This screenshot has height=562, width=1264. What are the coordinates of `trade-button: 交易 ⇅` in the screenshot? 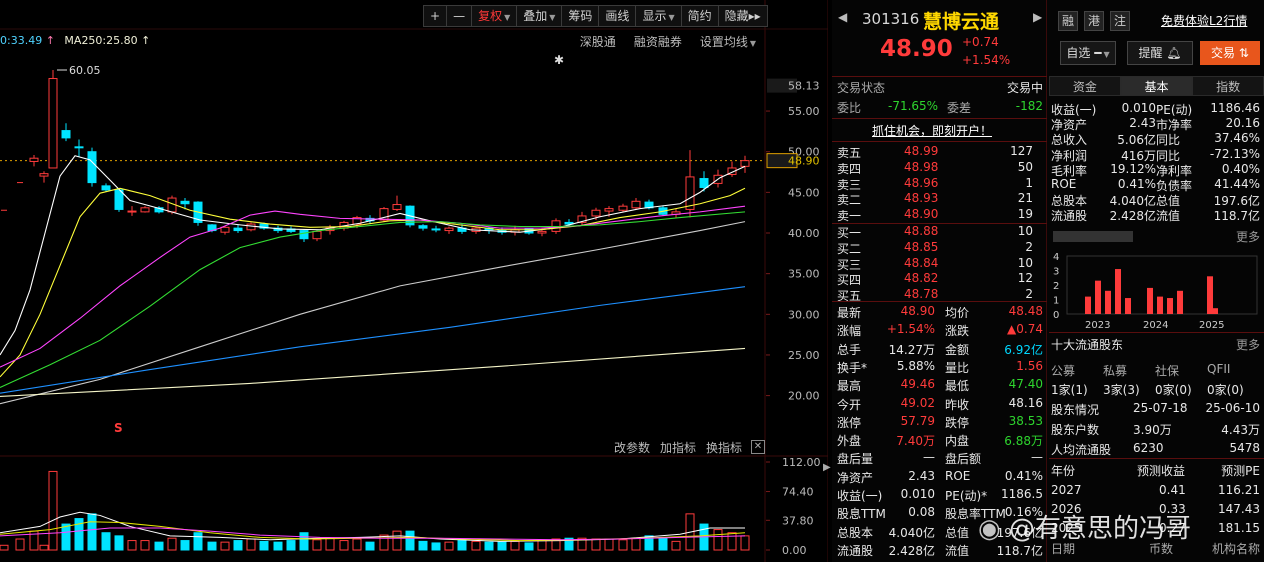 It's located at (1230, 53).